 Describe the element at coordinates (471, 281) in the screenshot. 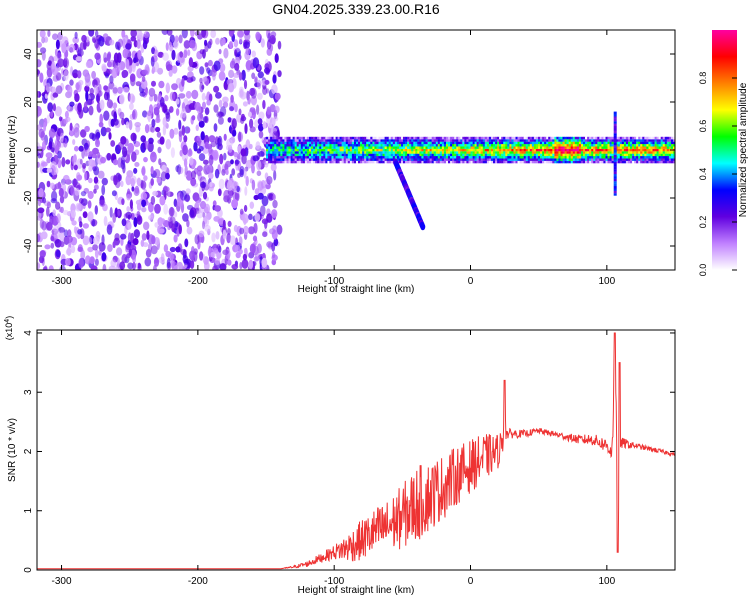

I see `x-tick-label: 0` at that location.